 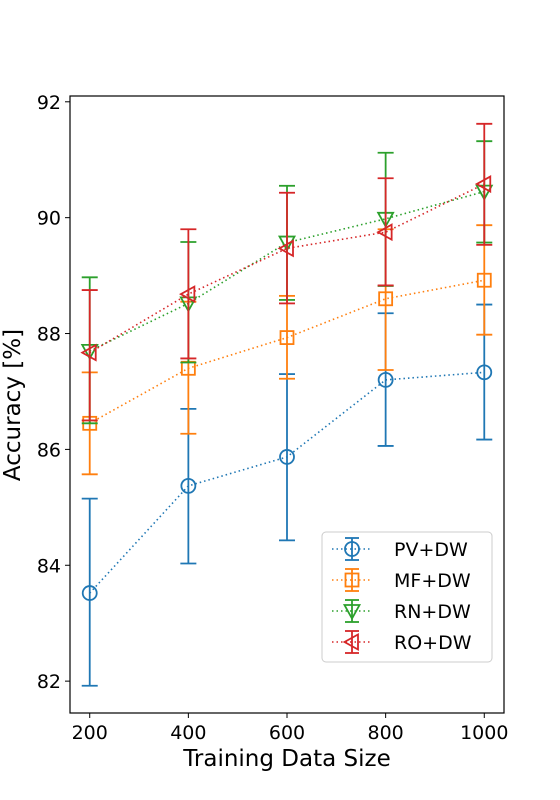 I want to click on legend: PV+DW MF+DW RN+DW RO+DW, so click(x=407, y=597).